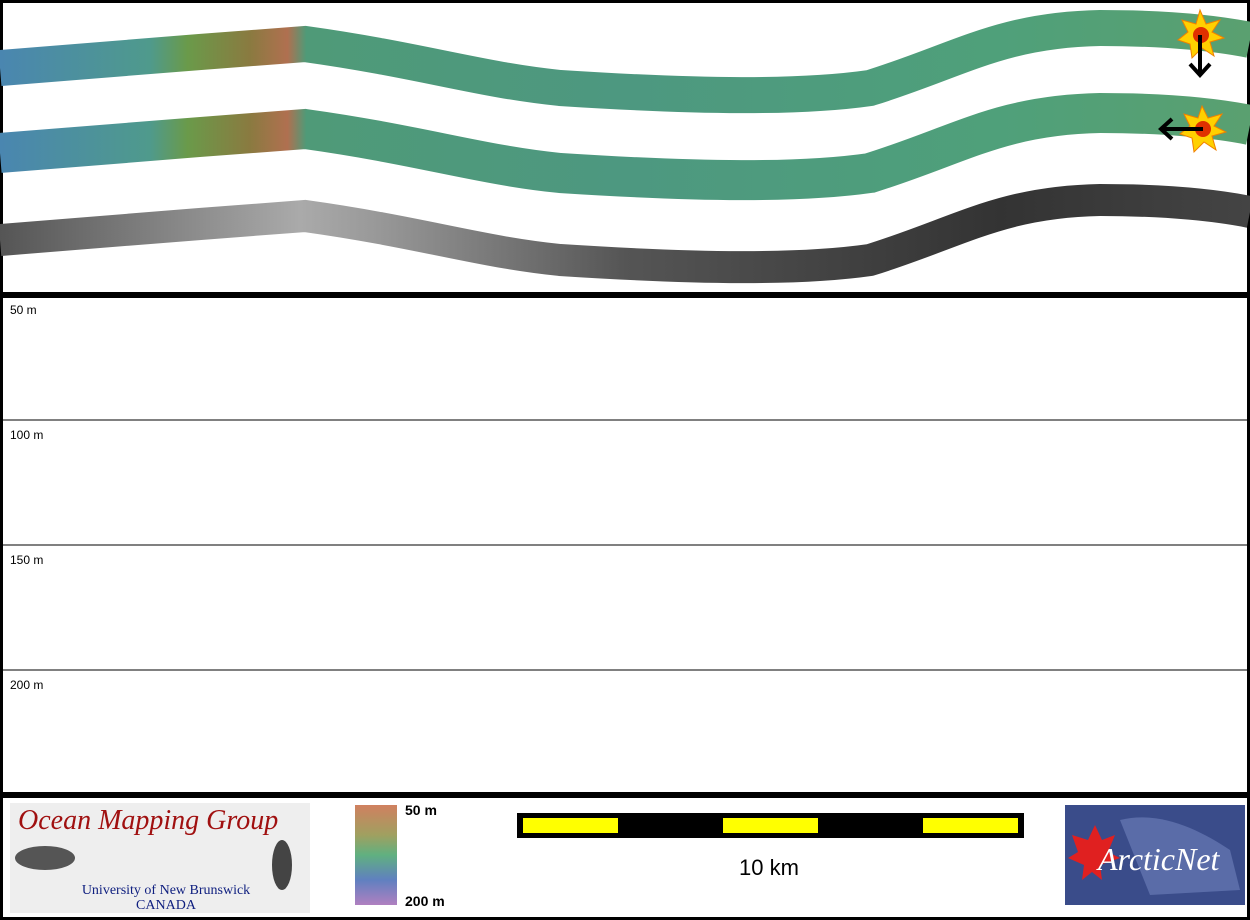 Image resolution: width=1250 pixels, height=920 pixels. What do you see at coordinates (166, 905) in the screenshot?
I see `logo-country: CANADA` at bounding box center [166, 905].